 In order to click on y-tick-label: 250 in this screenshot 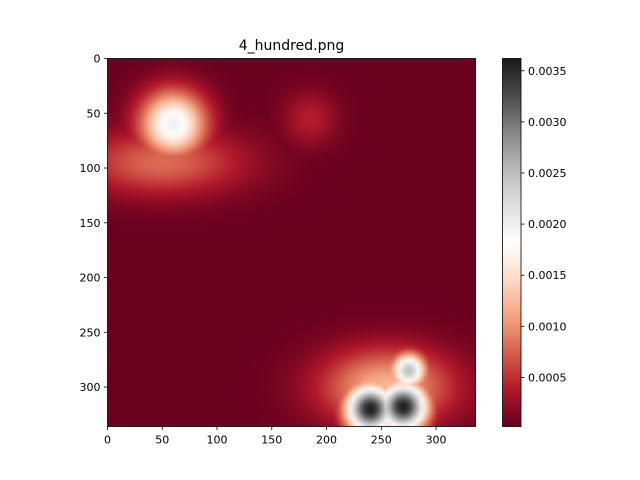, I will do `click(90, 332)`.